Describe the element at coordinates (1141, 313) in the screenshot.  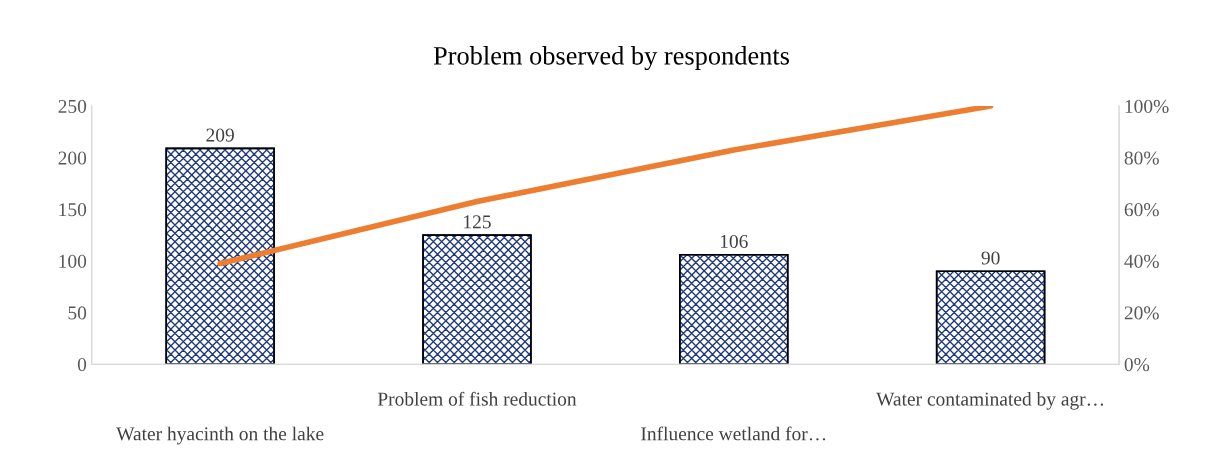
I see `y2-tick-label: 20%` at that location.